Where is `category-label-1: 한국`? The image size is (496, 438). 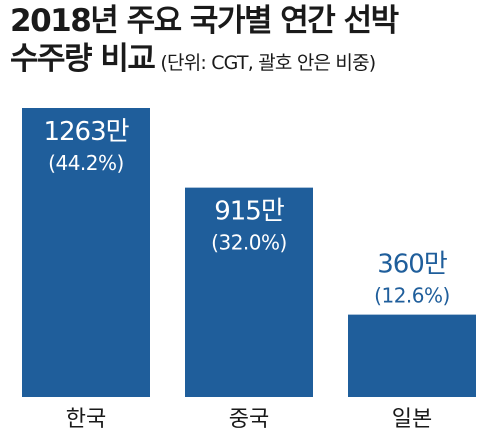
category-label-1: 한국 is located at coordinates (86, 419).